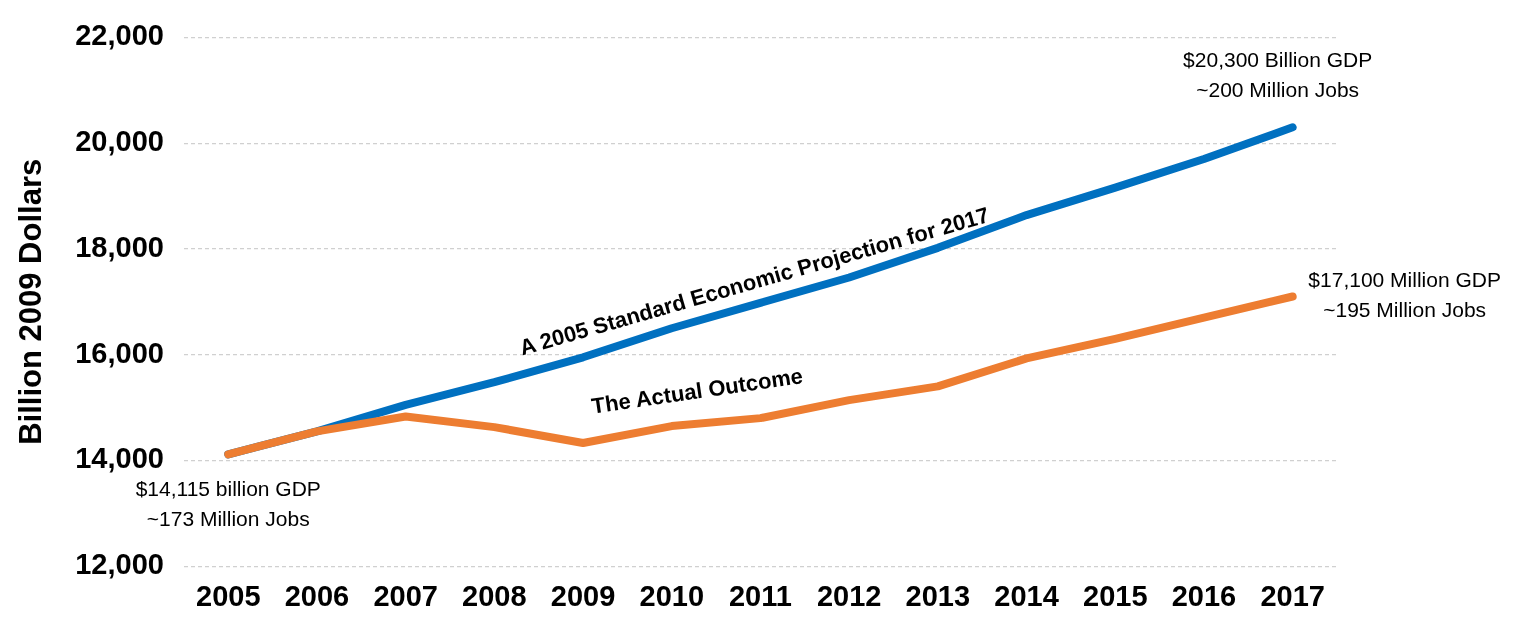 This screenshot has width=1527, height=634. I want to click on annotation: $14,115 billion GDP ~173 Million Jobs, so click(228, 504).